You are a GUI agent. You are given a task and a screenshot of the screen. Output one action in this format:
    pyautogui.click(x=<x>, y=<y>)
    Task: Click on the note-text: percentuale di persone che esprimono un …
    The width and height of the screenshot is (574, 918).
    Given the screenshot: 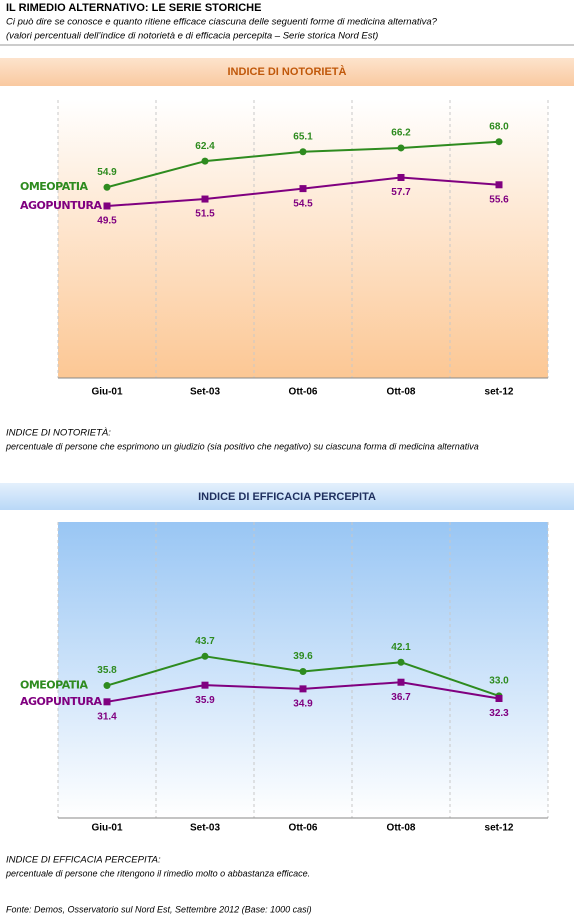 What is the action you would take?
    pyautogui.click(x=242, y=446)
    